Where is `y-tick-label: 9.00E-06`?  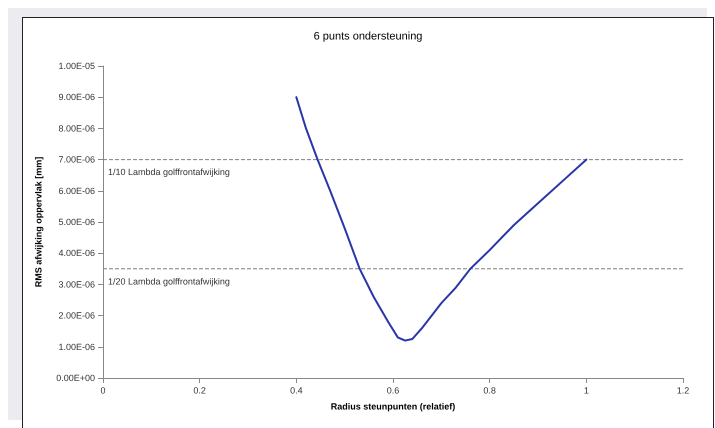 y-tick-label: 9.00E-06 is located at coordinates (76, 97).